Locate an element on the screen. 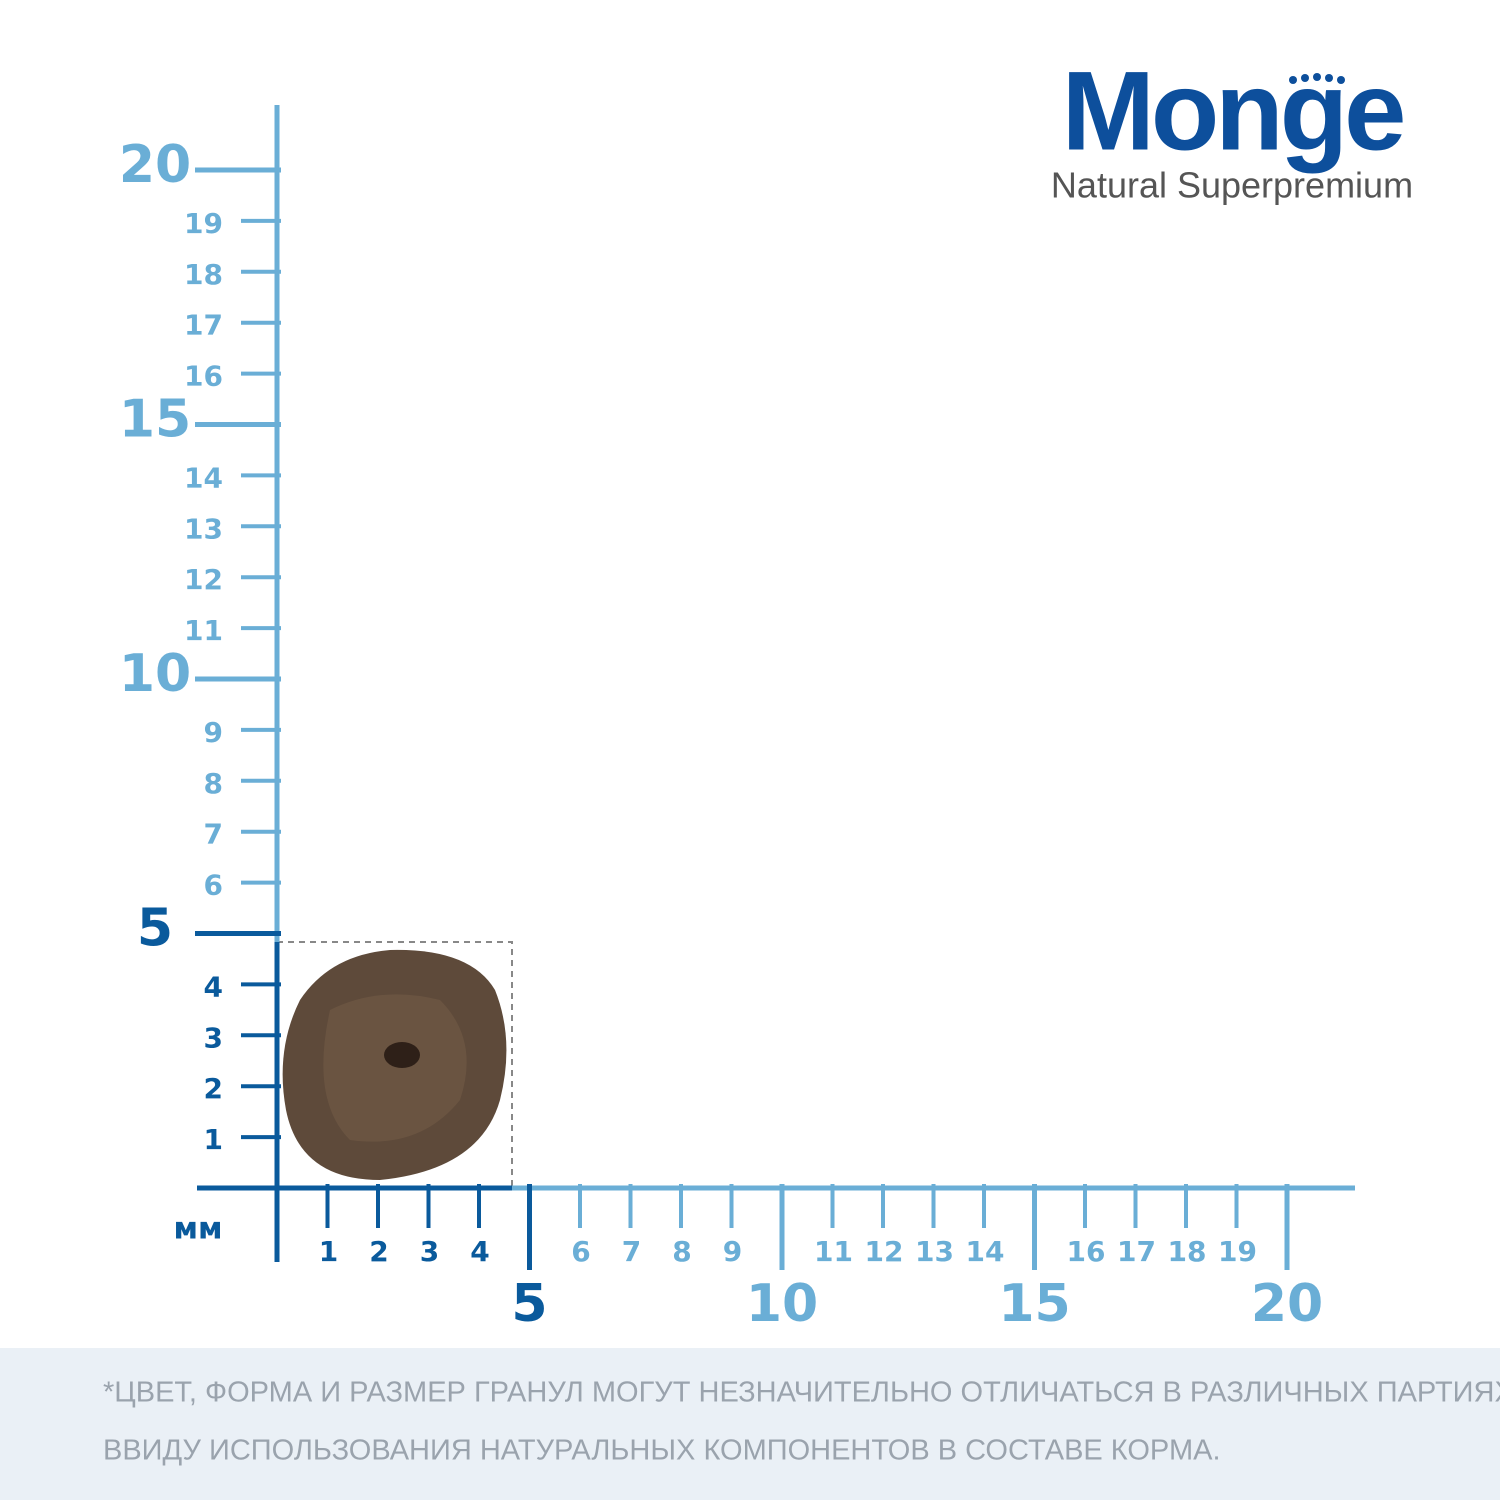 The width and height of the screenshot is (1500, 1500). x-tick-label: 2 is located at coordinates (378, 1251).